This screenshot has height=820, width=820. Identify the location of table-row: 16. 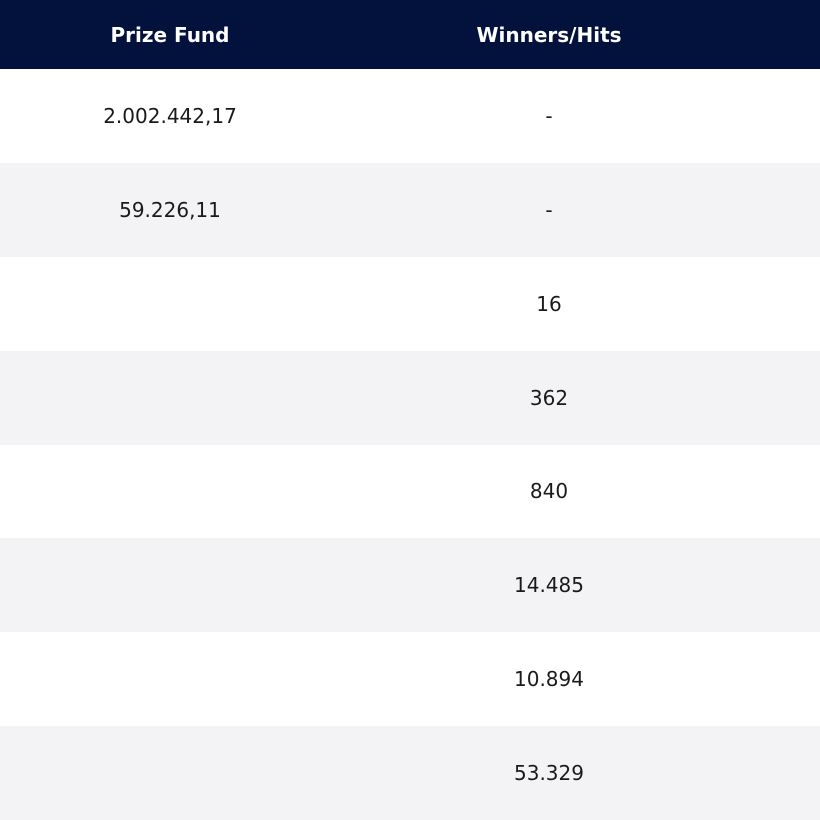
(410, 303).